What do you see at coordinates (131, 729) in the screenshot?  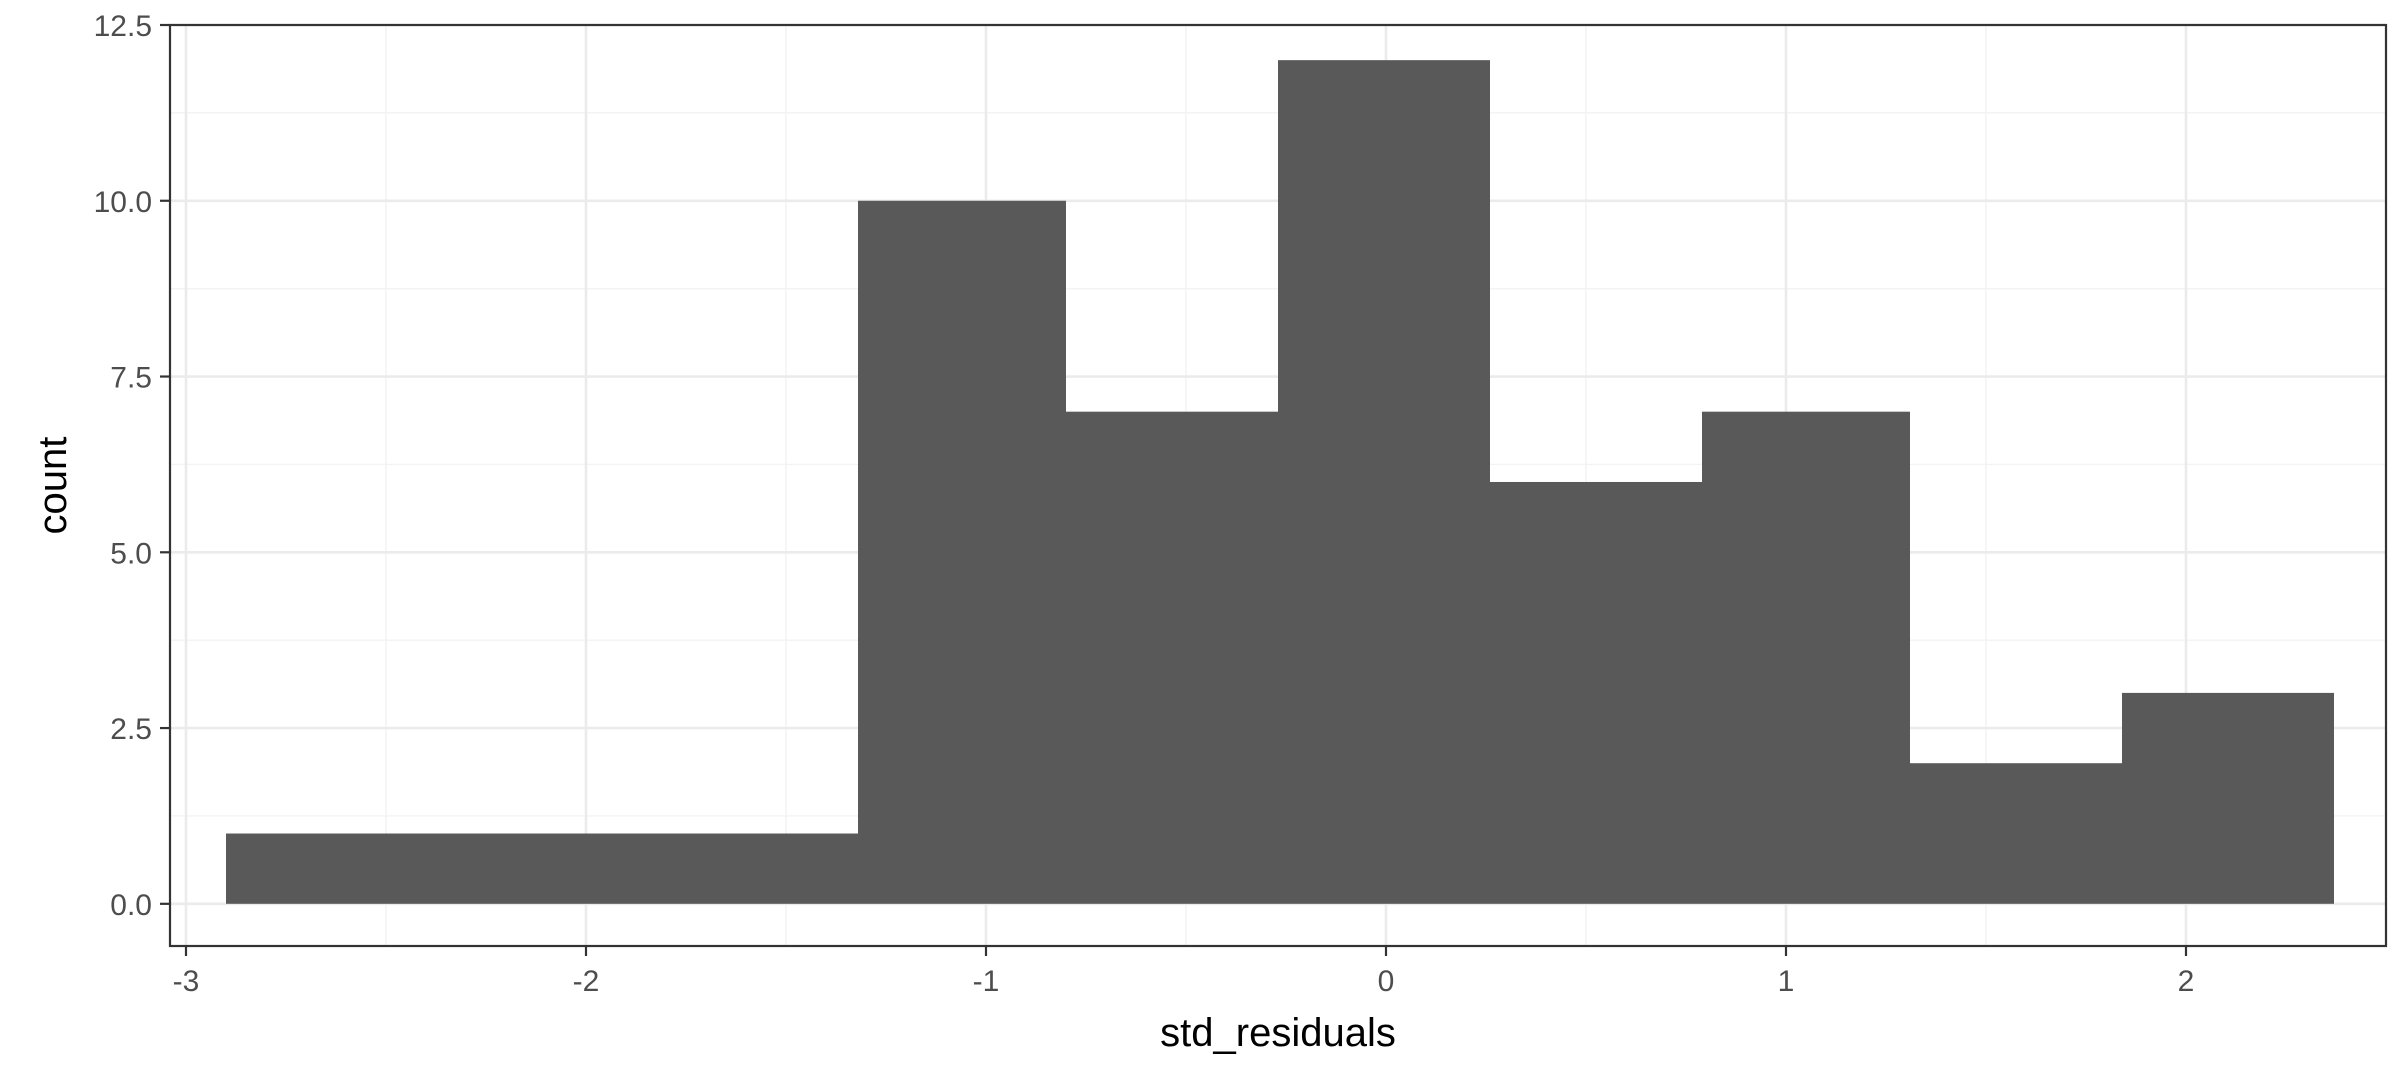 I see `y-tick-label: 2.5` at bounding box center [131, 729].